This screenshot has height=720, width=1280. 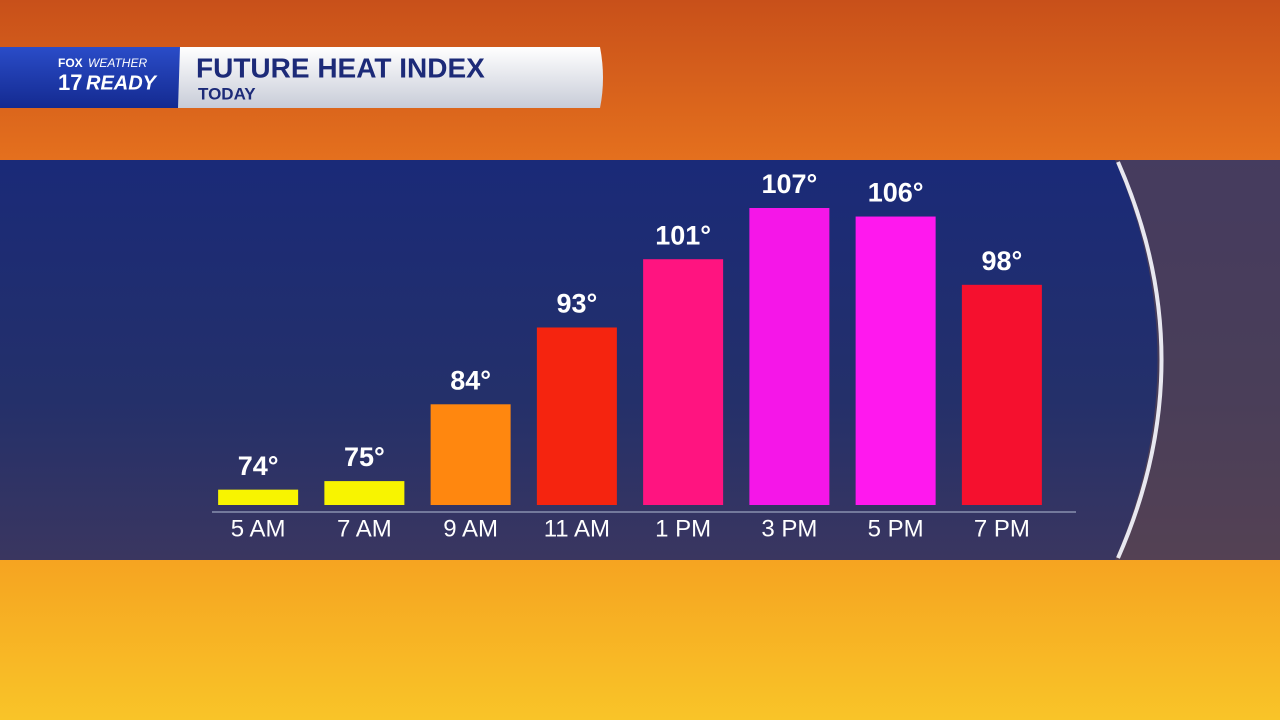 I want to click on chart-title: FUTURE HEAT INDEX, so click(x=340, y=67).